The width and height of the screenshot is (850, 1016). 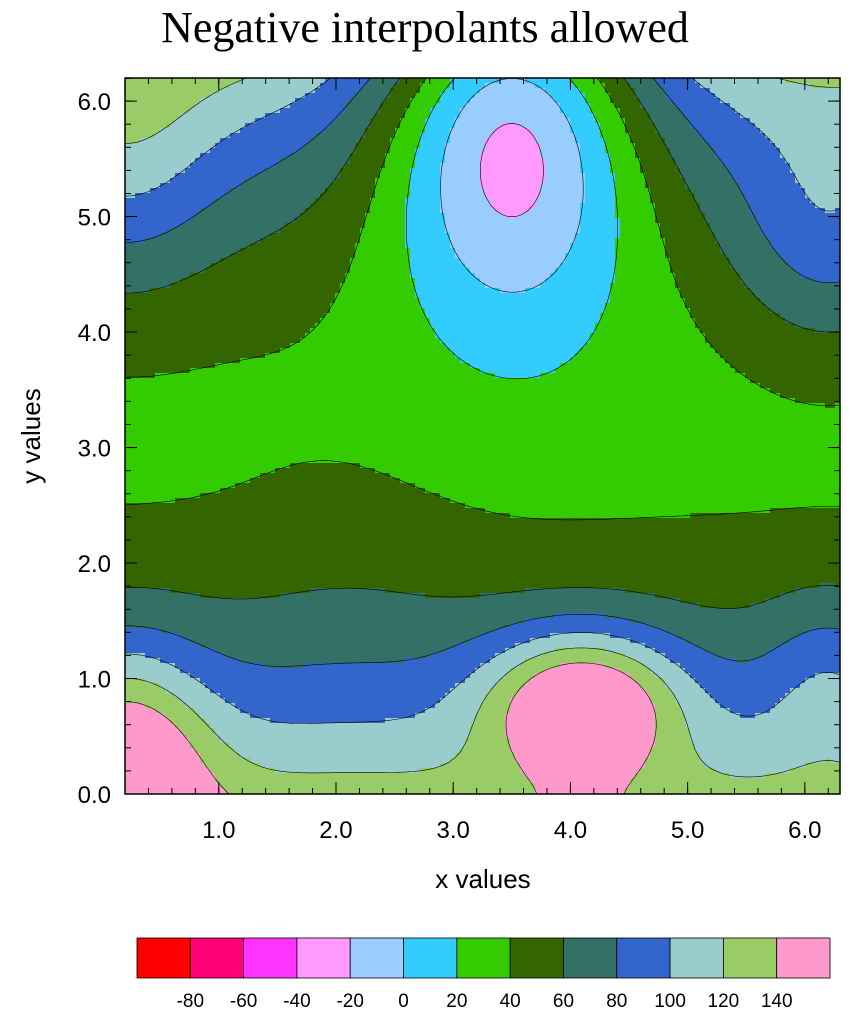 What do you see at coordinates (430, 958) in the screenshot?
I see `colorbar-swatch` at bounding box center [430, 958].